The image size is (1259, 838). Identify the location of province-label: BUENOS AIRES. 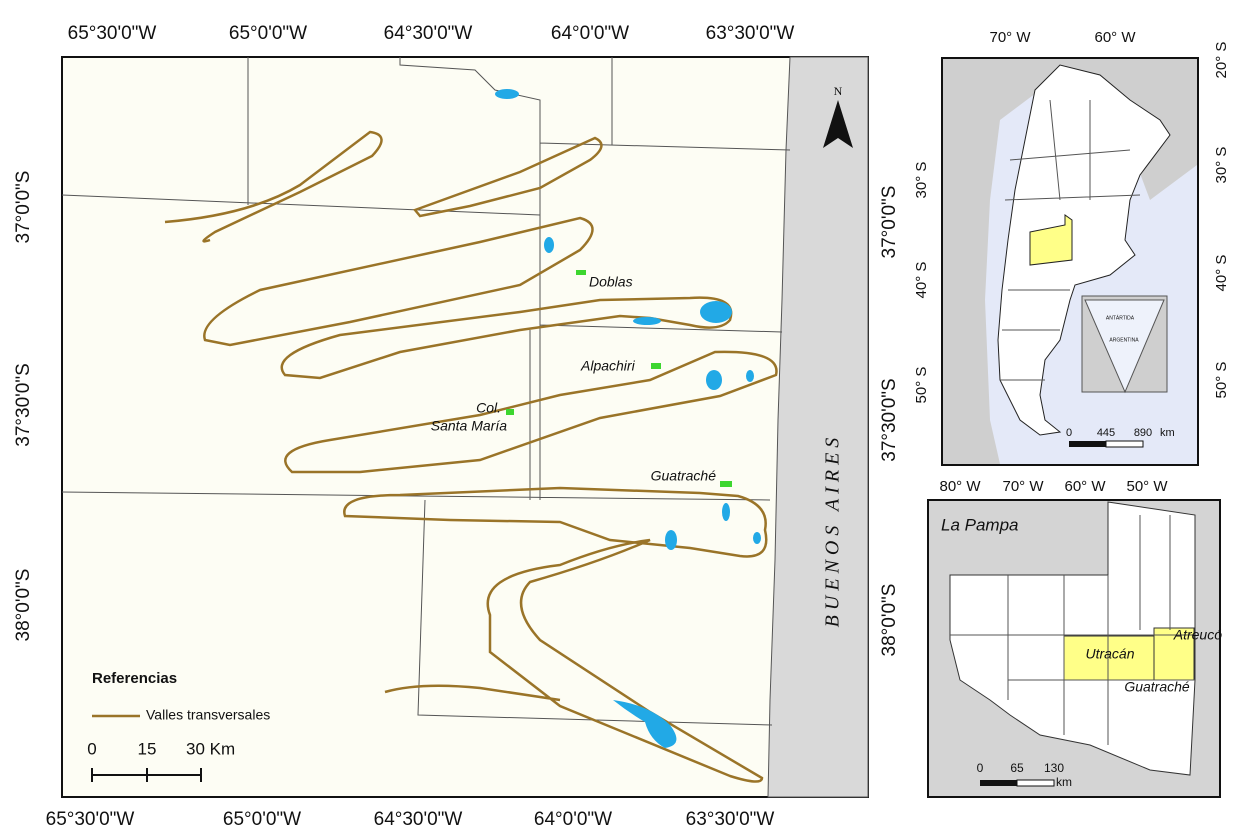
(833, 530).